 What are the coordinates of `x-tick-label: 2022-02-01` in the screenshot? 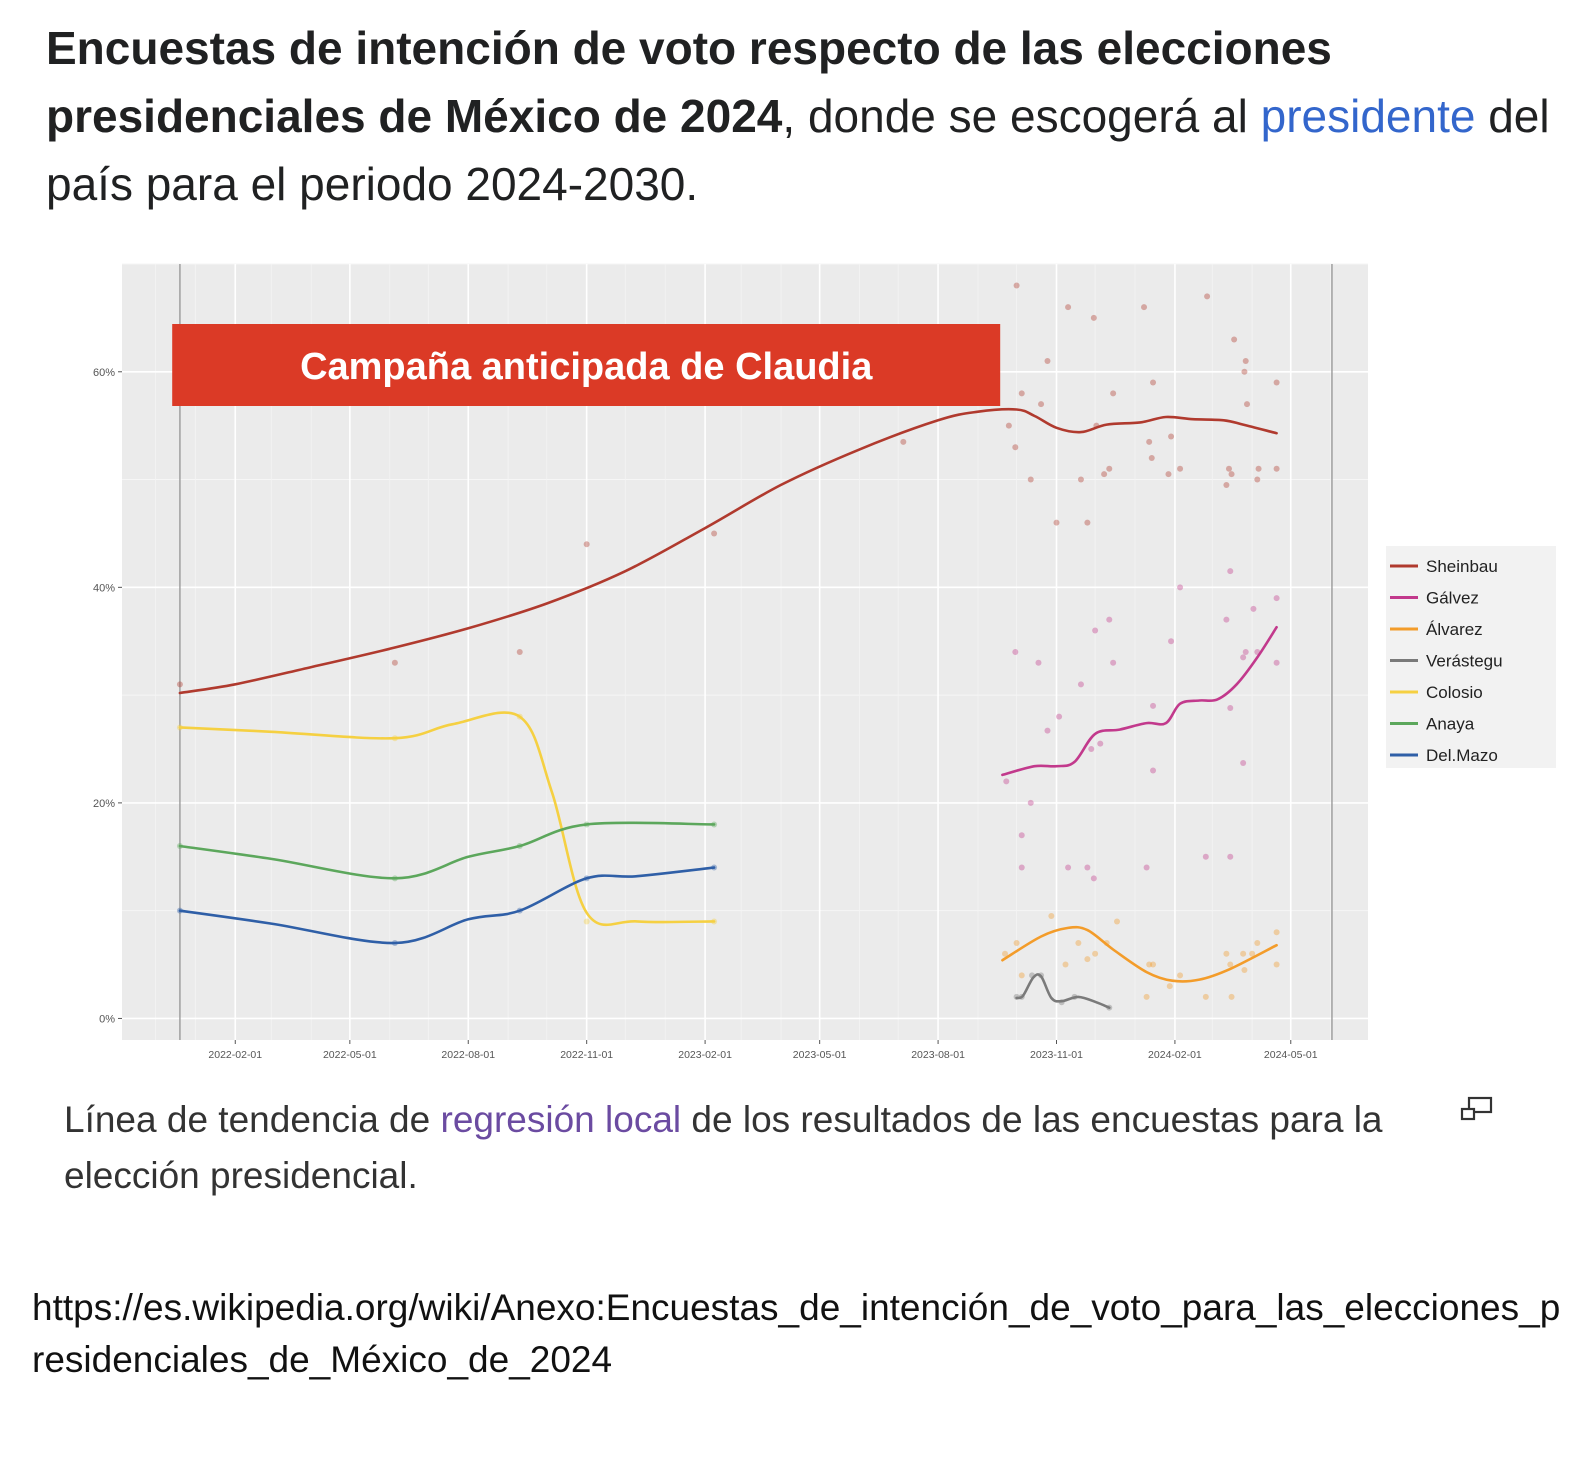 It's located at (235, 1055).